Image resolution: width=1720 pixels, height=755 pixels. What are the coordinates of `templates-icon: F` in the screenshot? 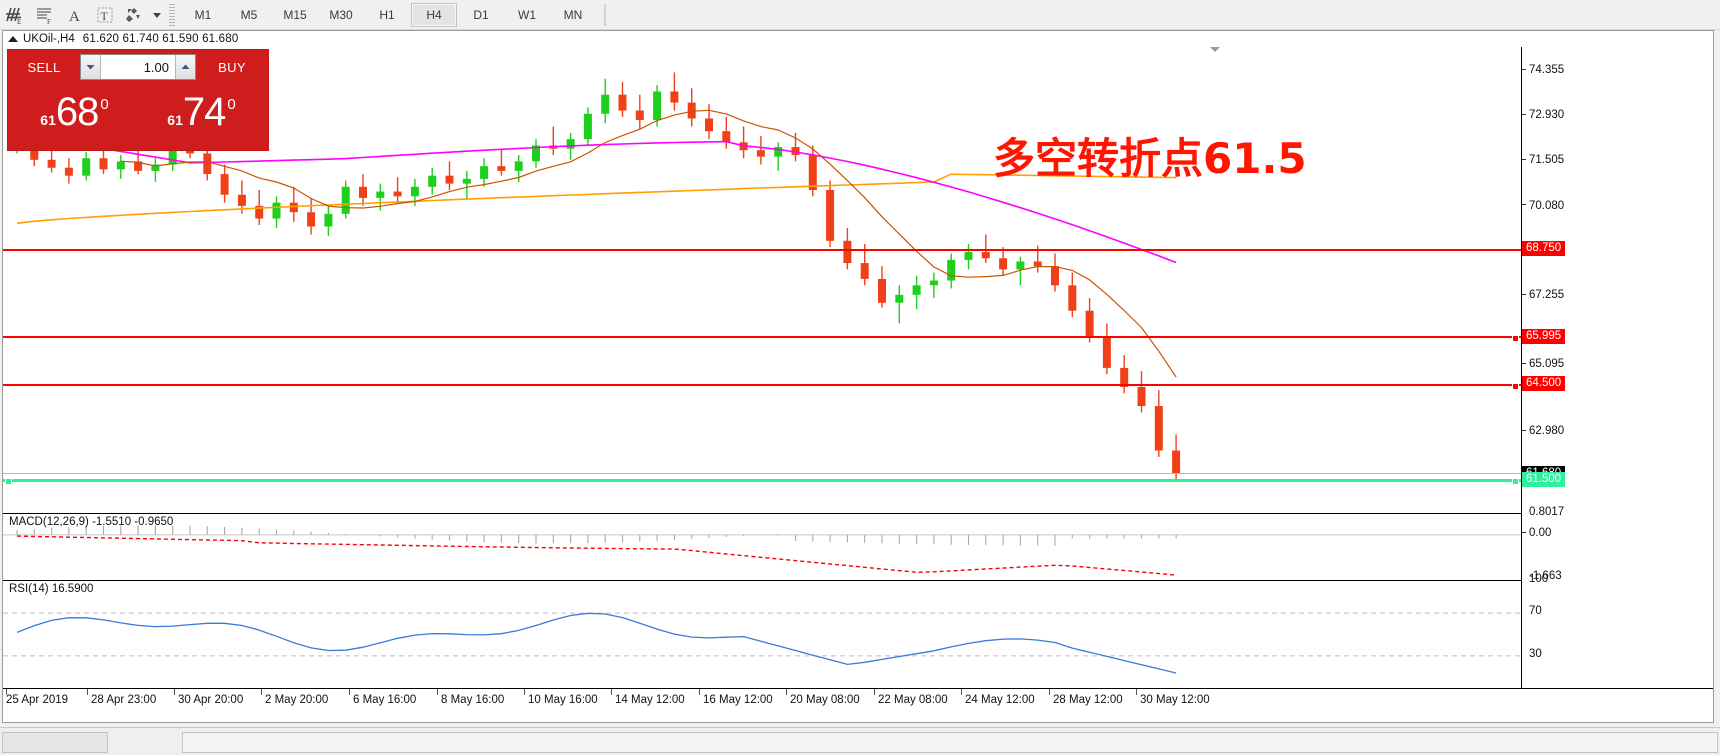 It's located at (45, 14).